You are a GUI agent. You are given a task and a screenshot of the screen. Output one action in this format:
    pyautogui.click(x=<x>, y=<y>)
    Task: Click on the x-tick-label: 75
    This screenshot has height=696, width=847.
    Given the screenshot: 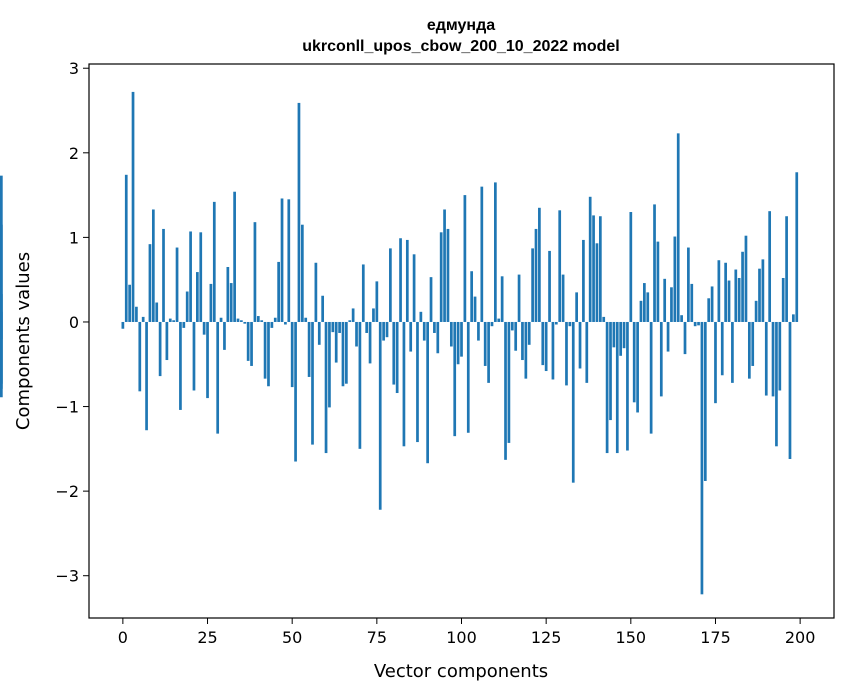 What is the action you would take?
    pyautogui.click(x=377, y=637)
    